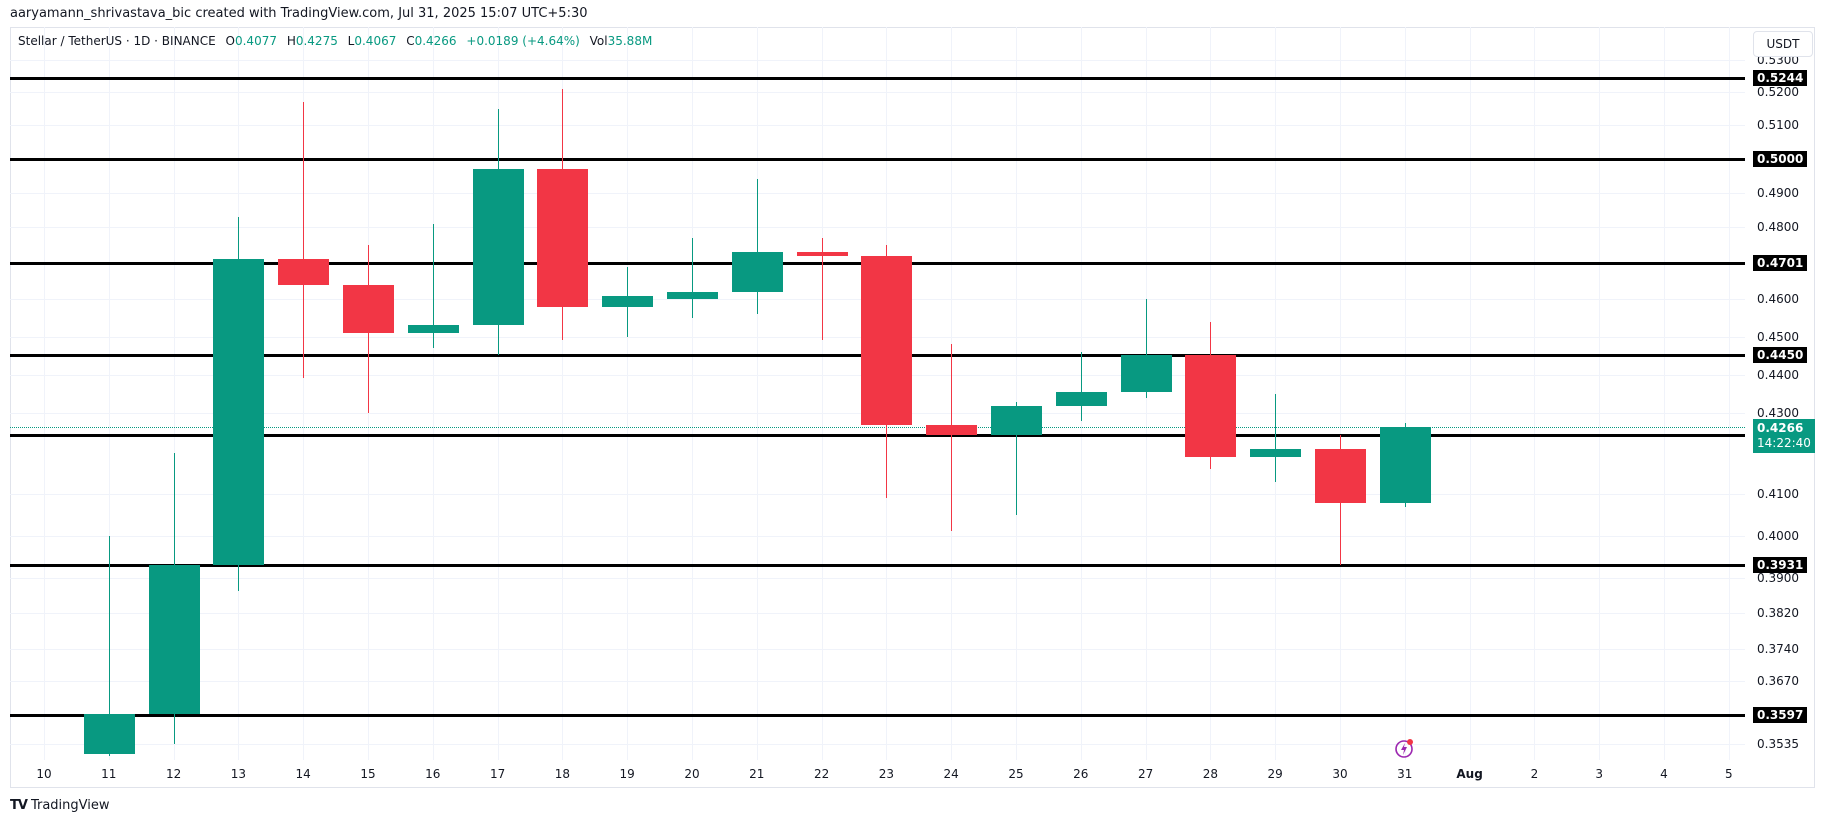 The height and width of the screenshot is (824, 1825). What do you see at coordinates (1534, 774) in the screenshot?
I see `time-tick-label: 2` at bounding box center [1534, 774].